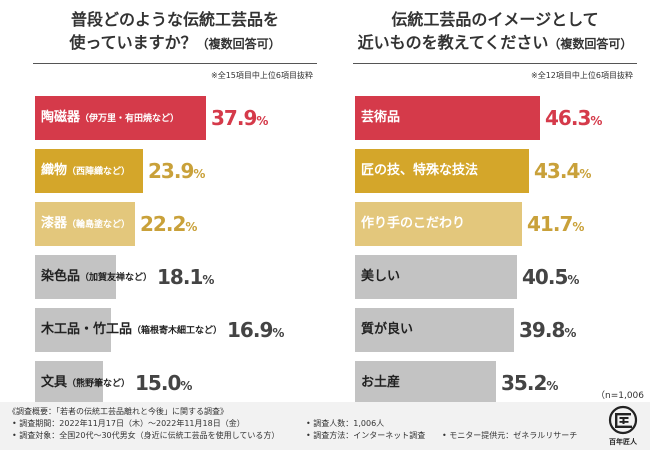 The width and height of the screenshot is (650, 450). I want to click on bar-label-1-4: 質が良い, so click(387, 329).